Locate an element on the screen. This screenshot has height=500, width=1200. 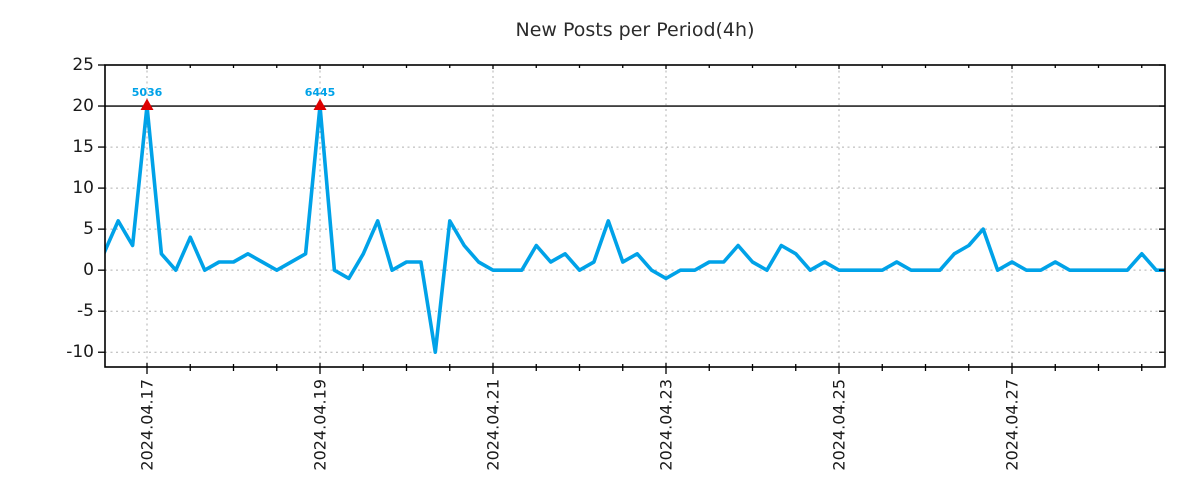
y-axis-labels: 25 20 15 10 5 0 -5 -10 is located at coordinates (80, 208).